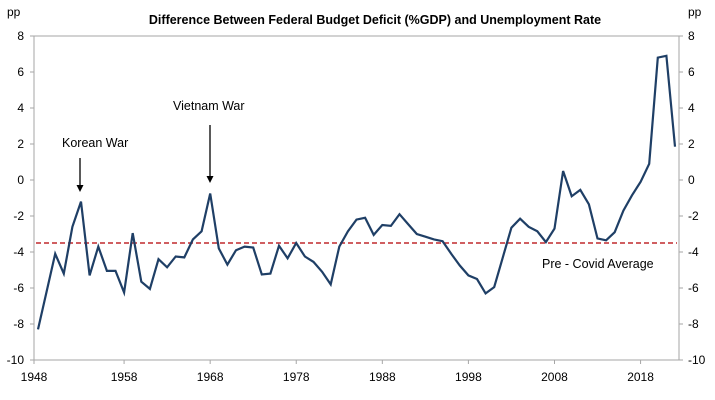 Image resolution: width=715 pixels, height=400 pixels. I want to click on y-tick-label-right: -10, so click(697, 360).